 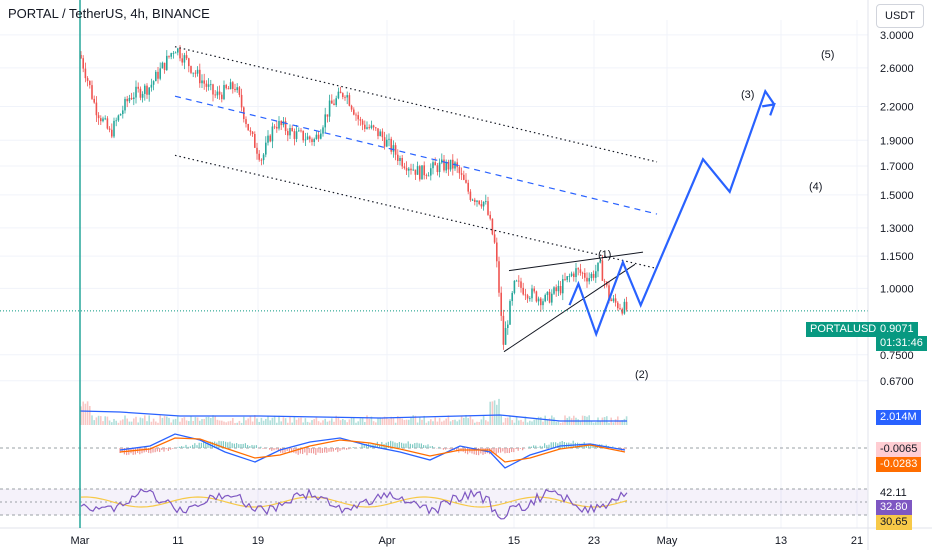 What do you see at coordinates (900, 16) in the screenshot?
I see `currency-button: USDT` at bounding box center [900, 16].